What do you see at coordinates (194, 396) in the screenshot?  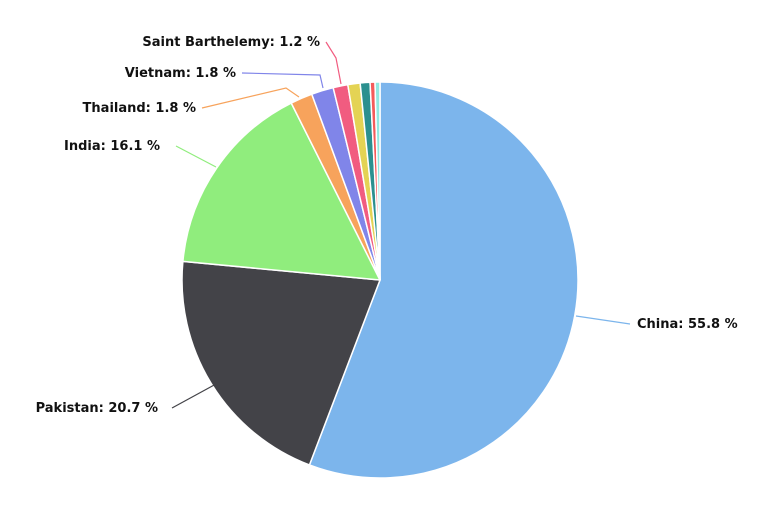 I see `label-connector-pakistan` at bounding box center [194, 396].